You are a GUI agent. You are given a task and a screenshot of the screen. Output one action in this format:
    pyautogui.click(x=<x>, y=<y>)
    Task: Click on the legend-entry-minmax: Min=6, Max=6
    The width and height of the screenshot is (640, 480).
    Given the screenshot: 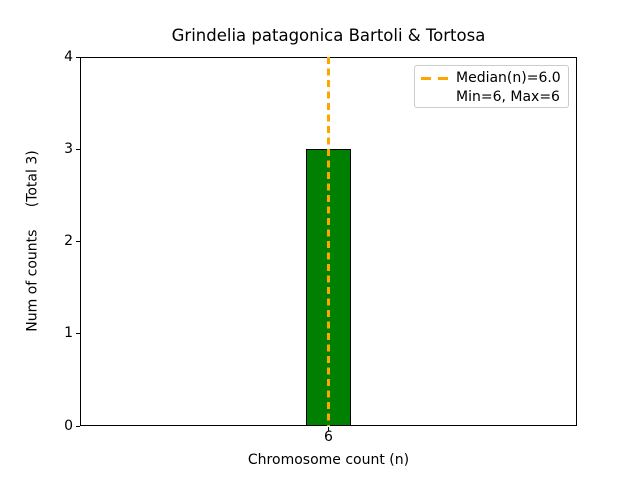 What is the action you would take?
    pyautogui.click(x=494, y=97)
    